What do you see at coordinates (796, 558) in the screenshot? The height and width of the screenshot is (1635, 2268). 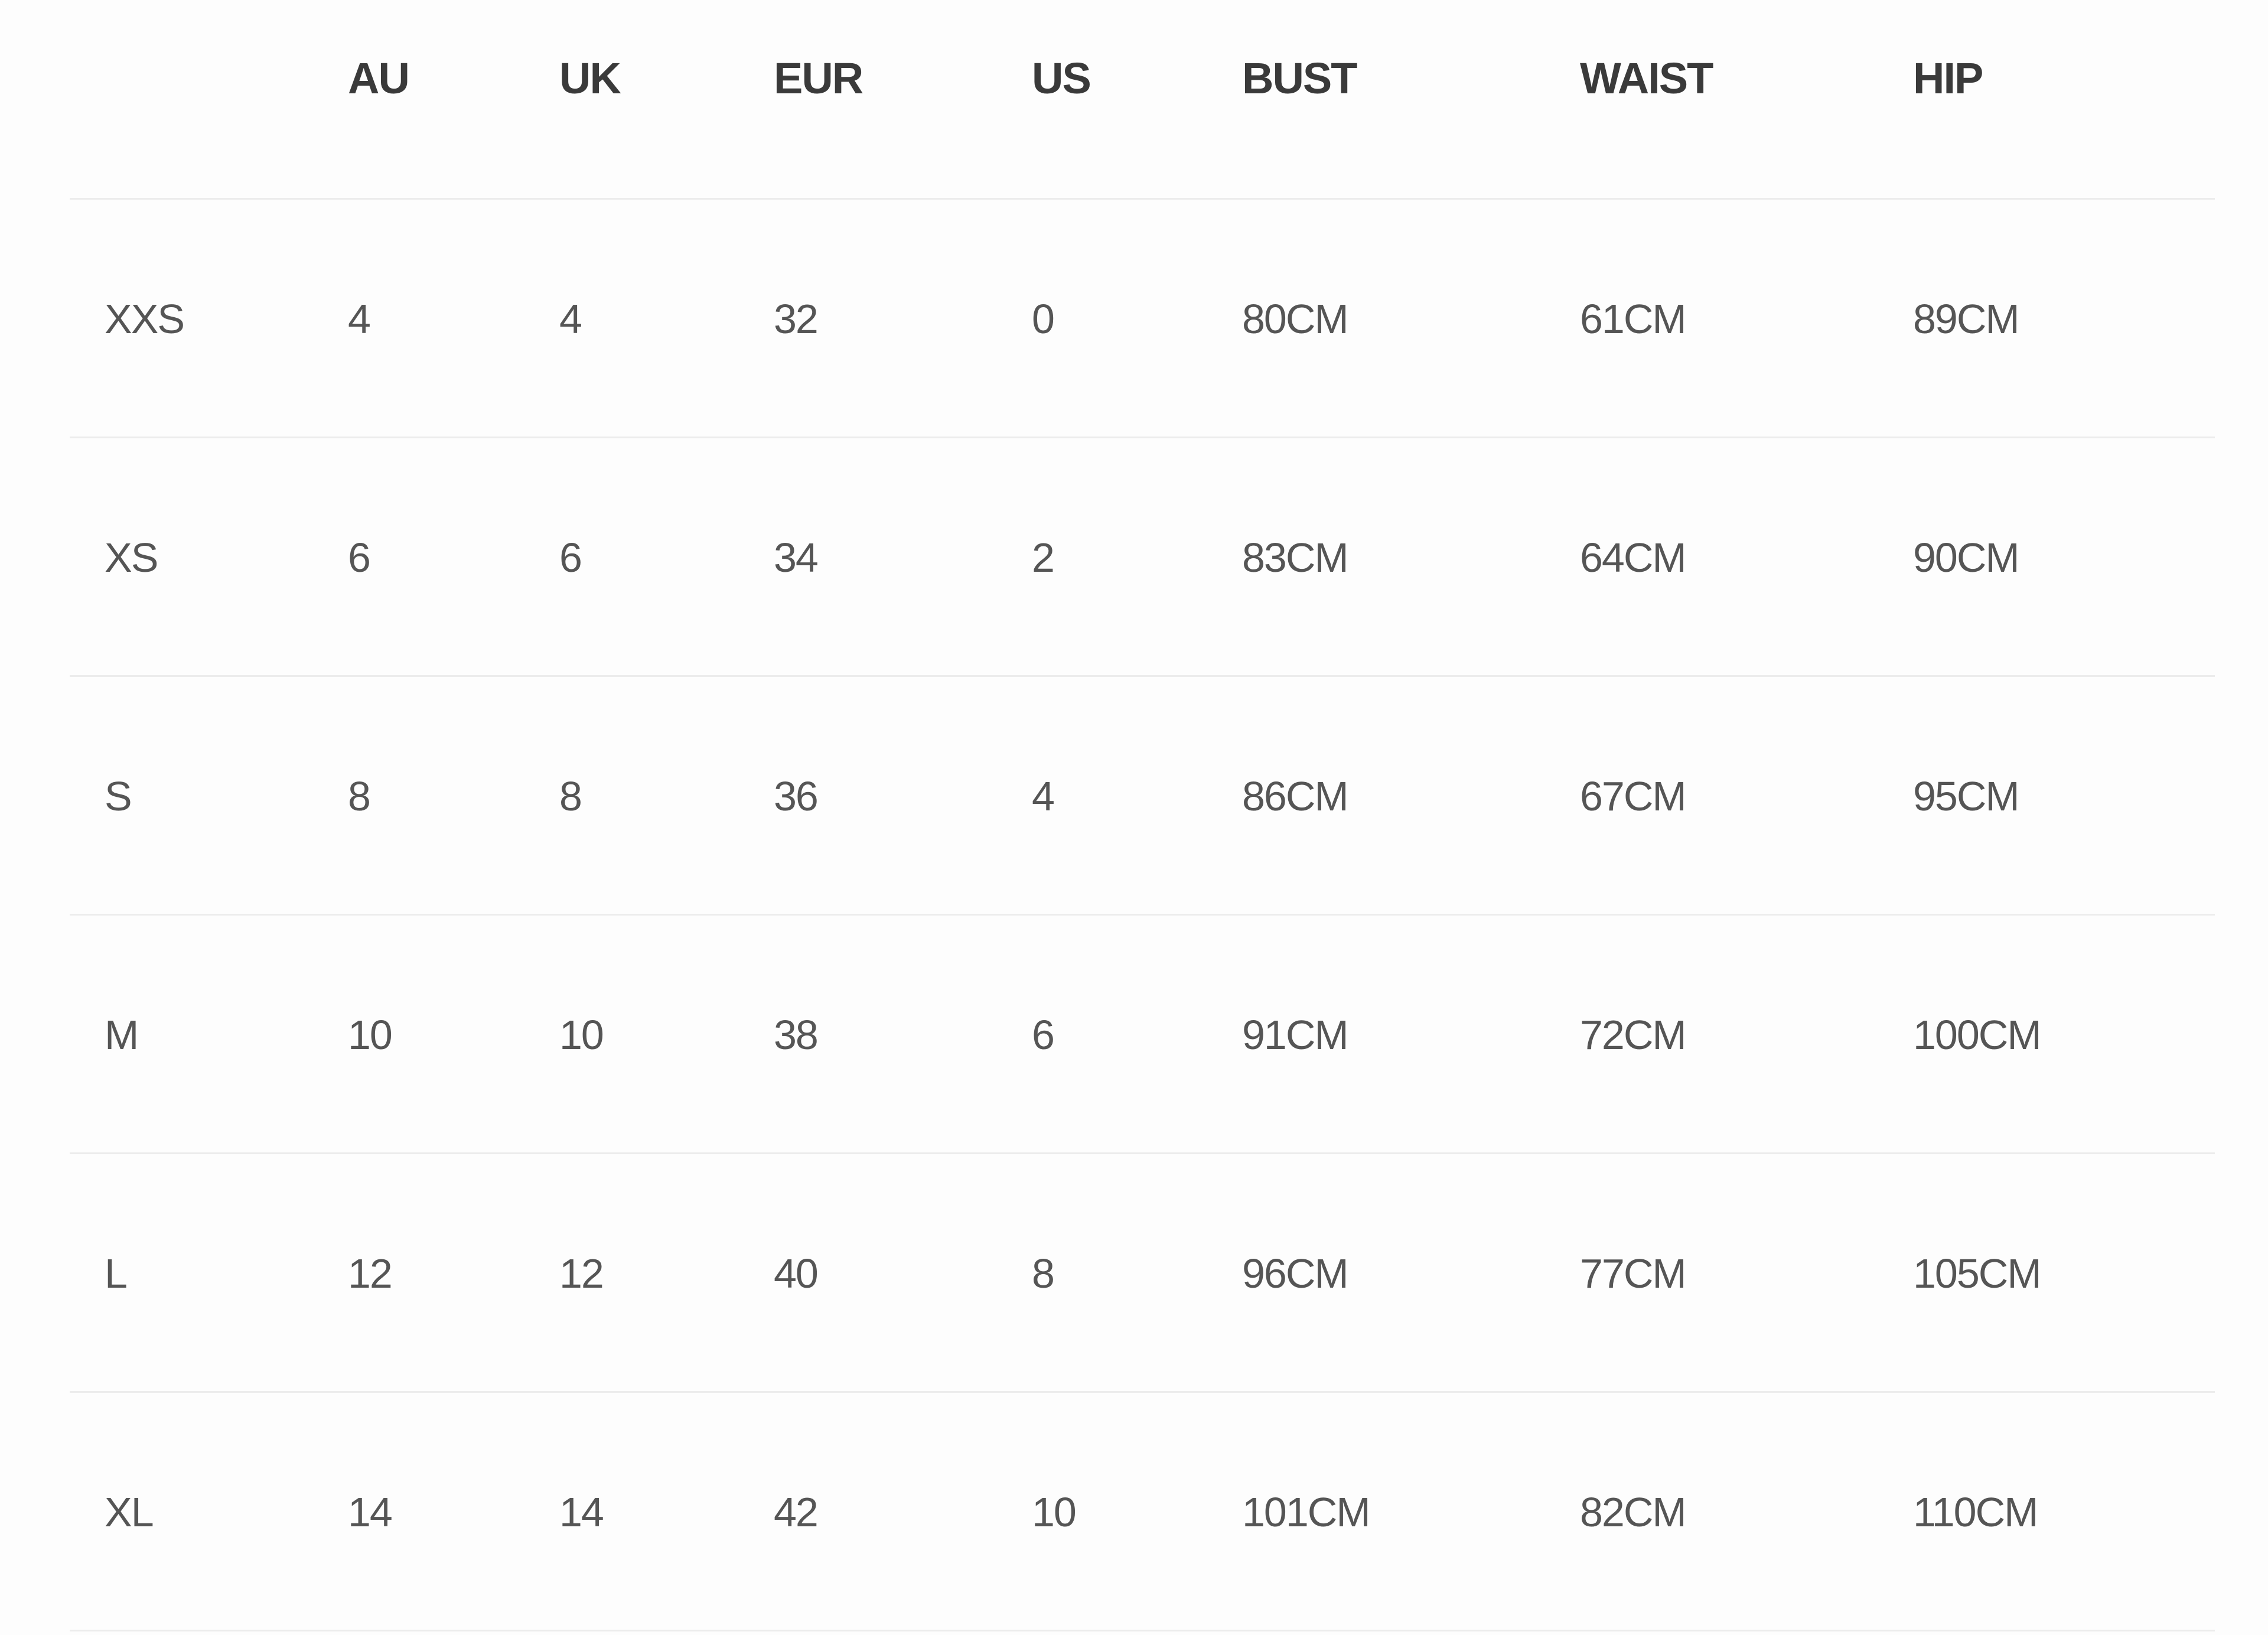 I see `cell-eur: 34` at bounding box center [796, 558].